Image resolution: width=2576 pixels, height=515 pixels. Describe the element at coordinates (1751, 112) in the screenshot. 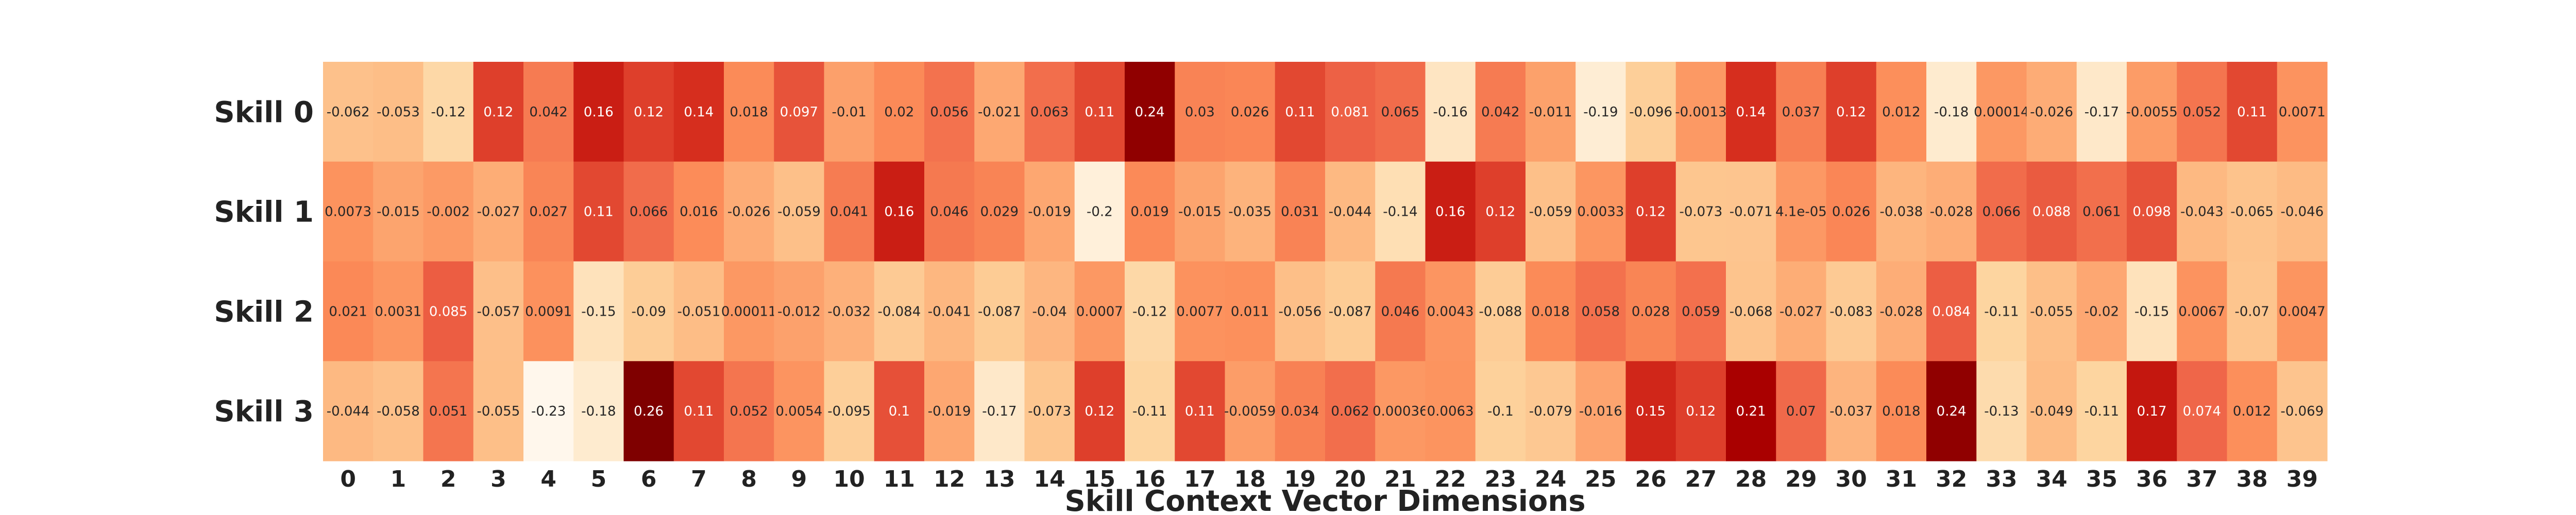

I see `heatmap-cell-r0-c28` at that location.